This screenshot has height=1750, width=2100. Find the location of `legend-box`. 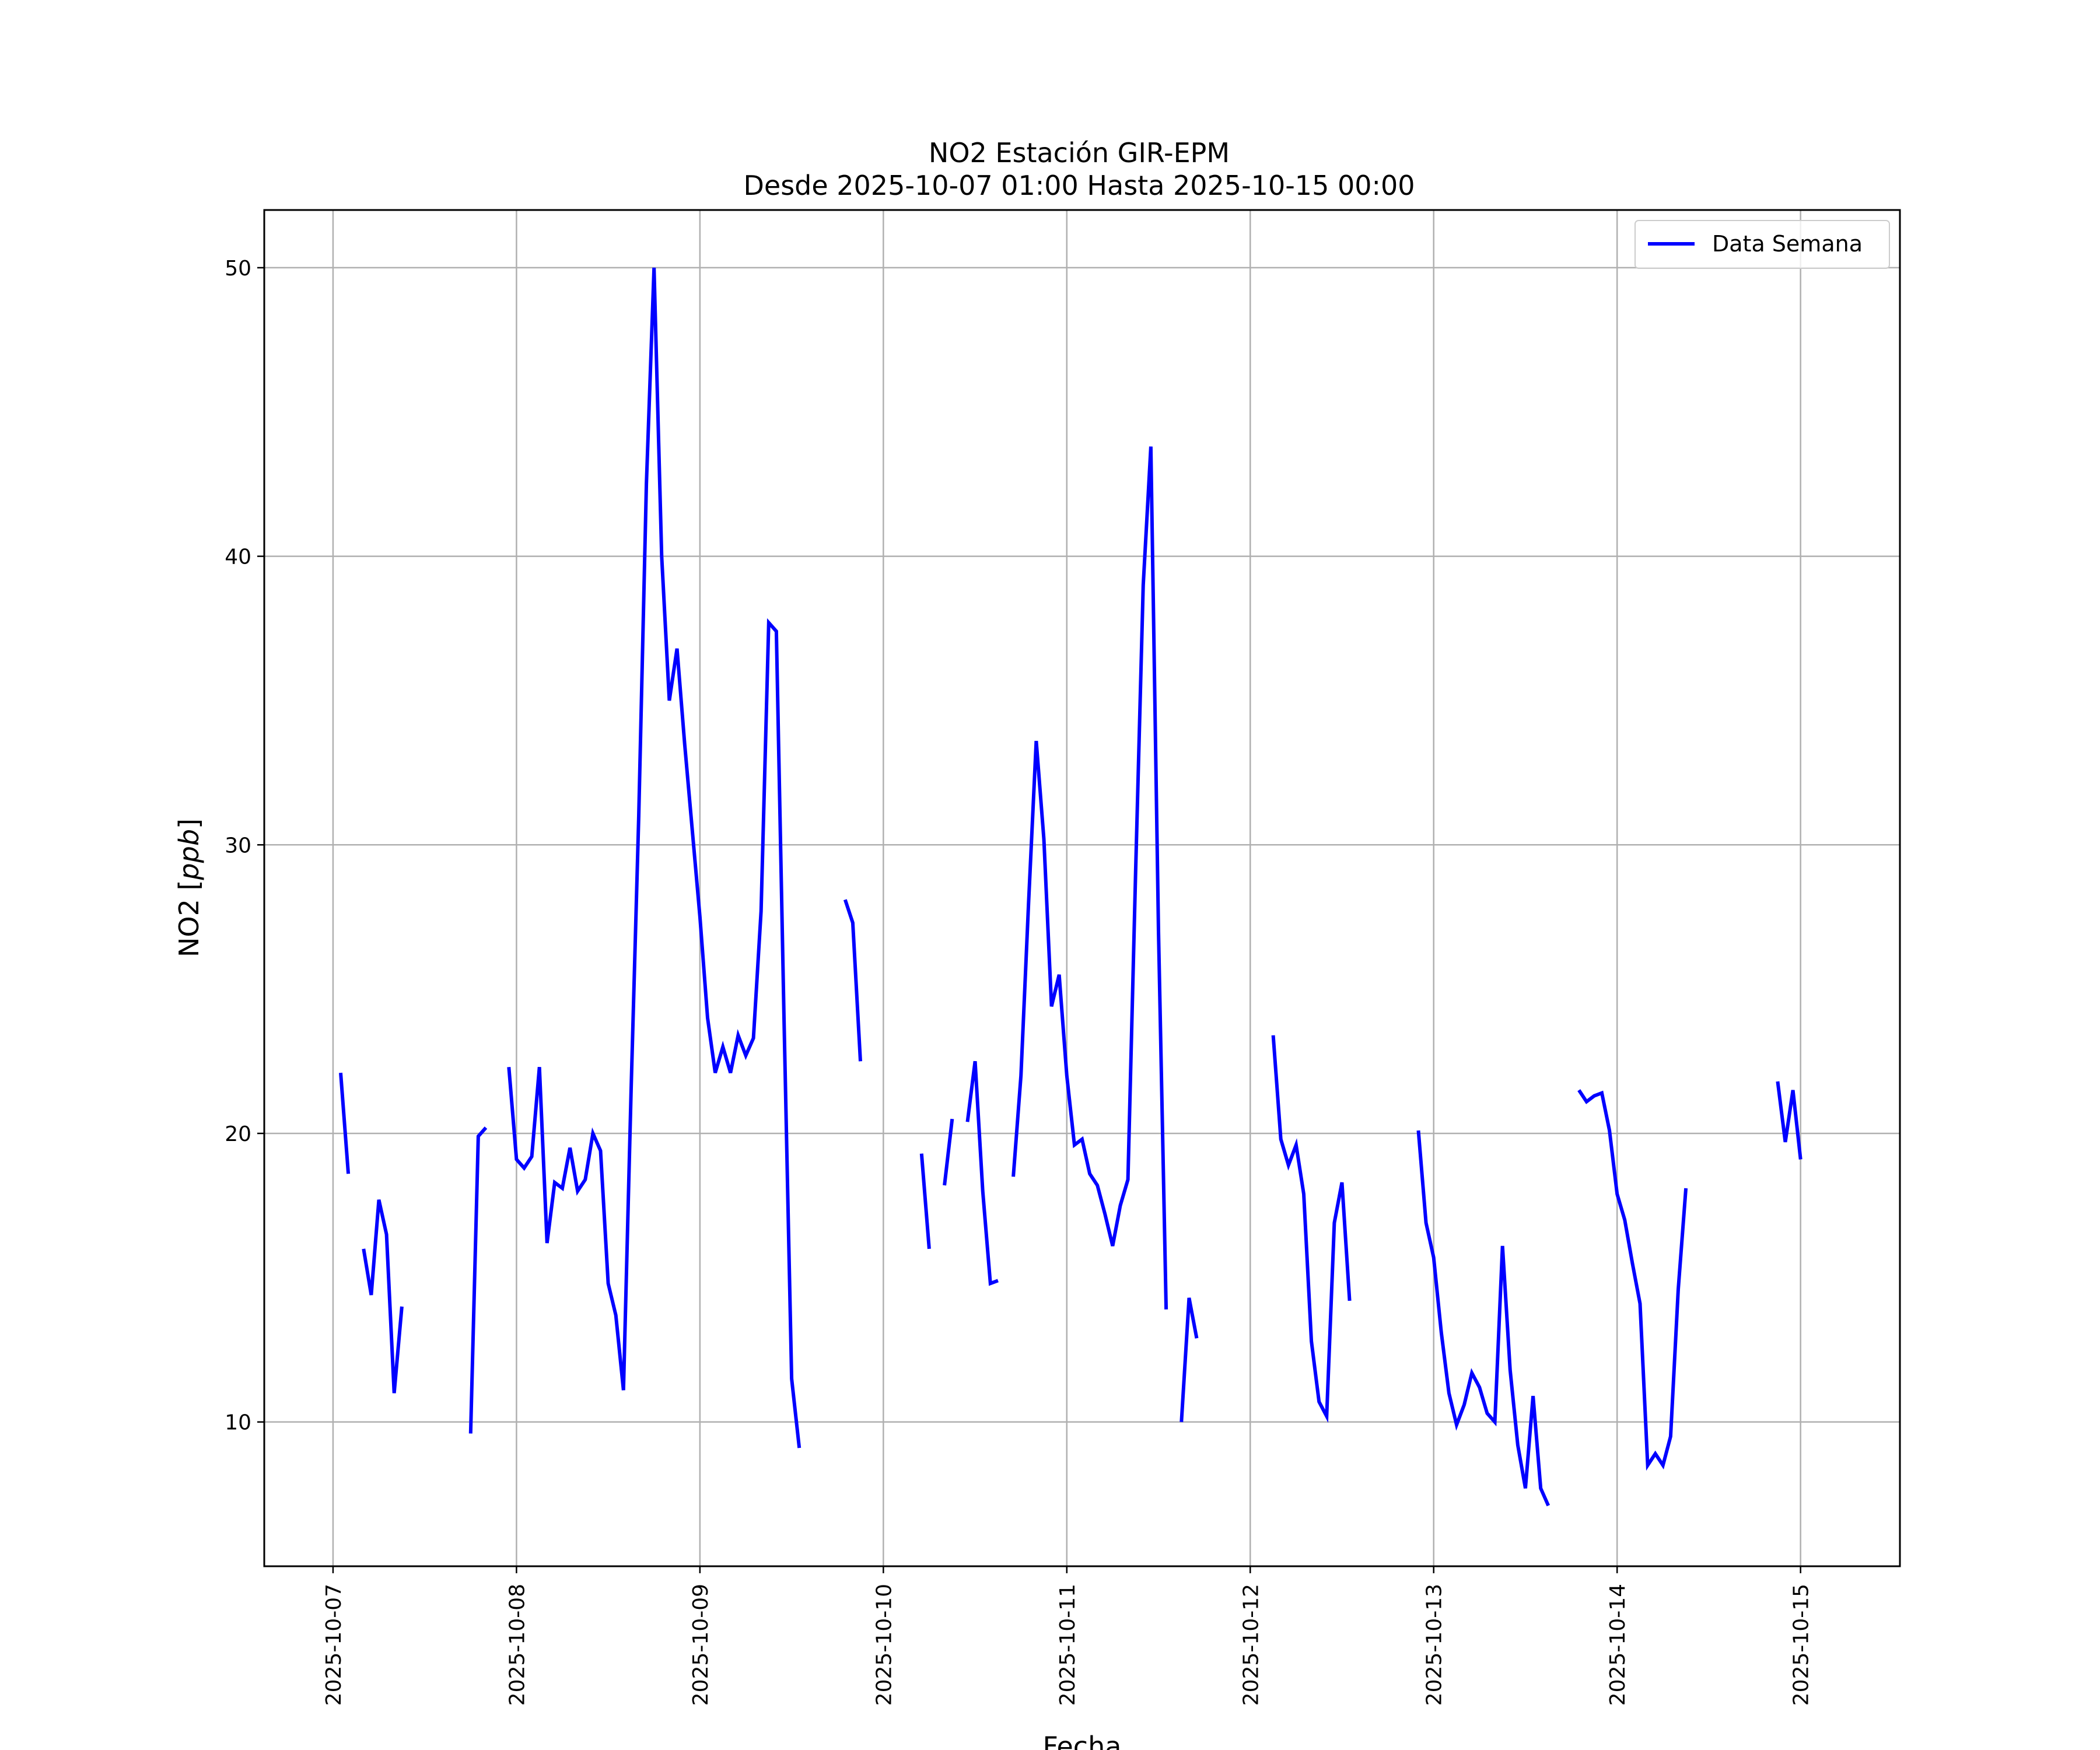

legend-box is located at coordinates (1762, 244).